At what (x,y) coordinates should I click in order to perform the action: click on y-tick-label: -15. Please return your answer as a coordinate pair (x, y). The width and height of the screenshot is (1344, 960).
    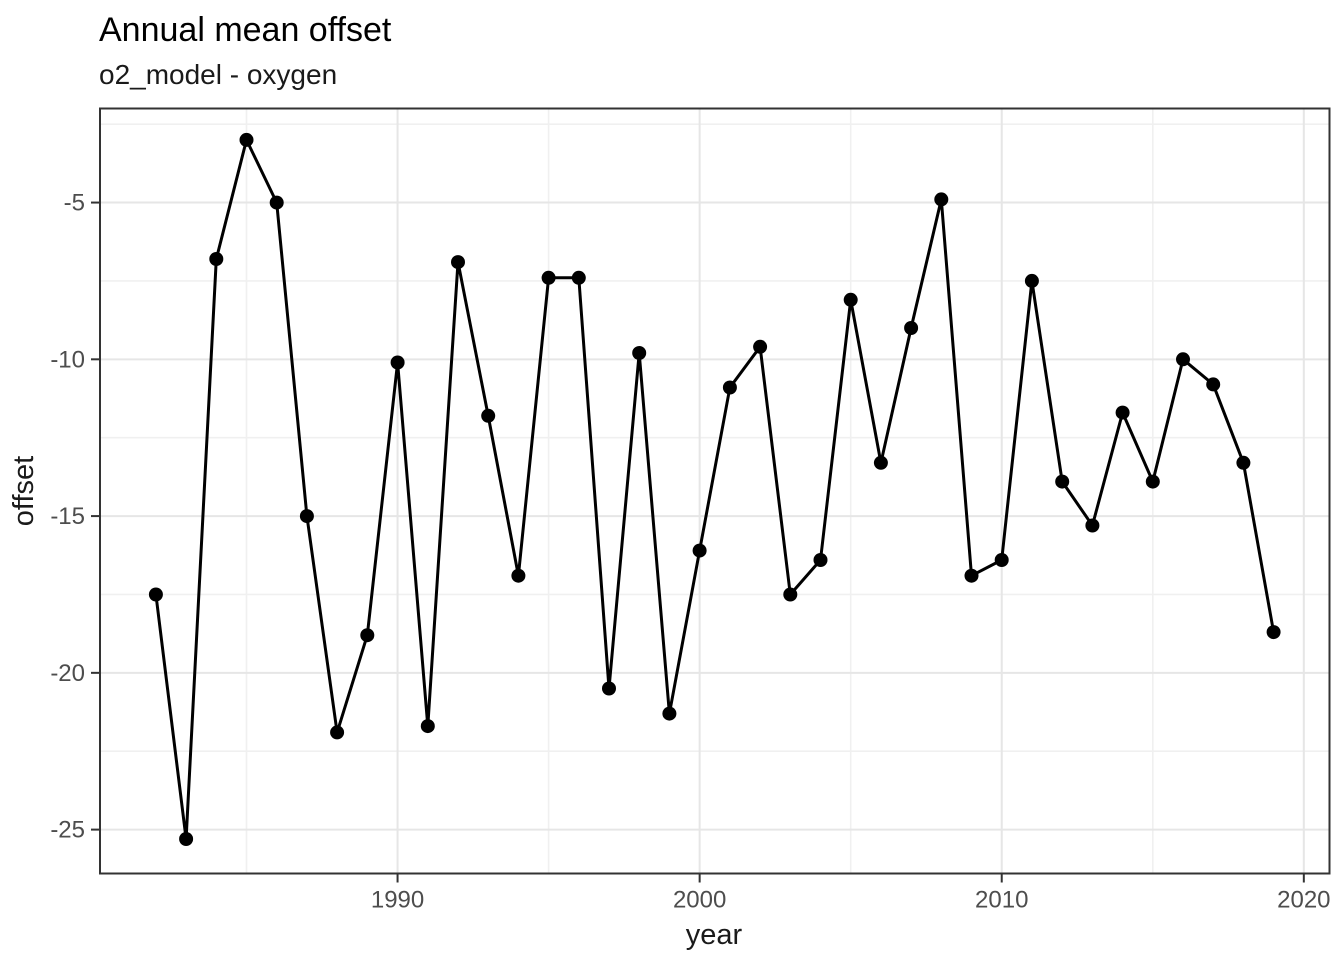
    Looking at the image, I should click on (67, 516).